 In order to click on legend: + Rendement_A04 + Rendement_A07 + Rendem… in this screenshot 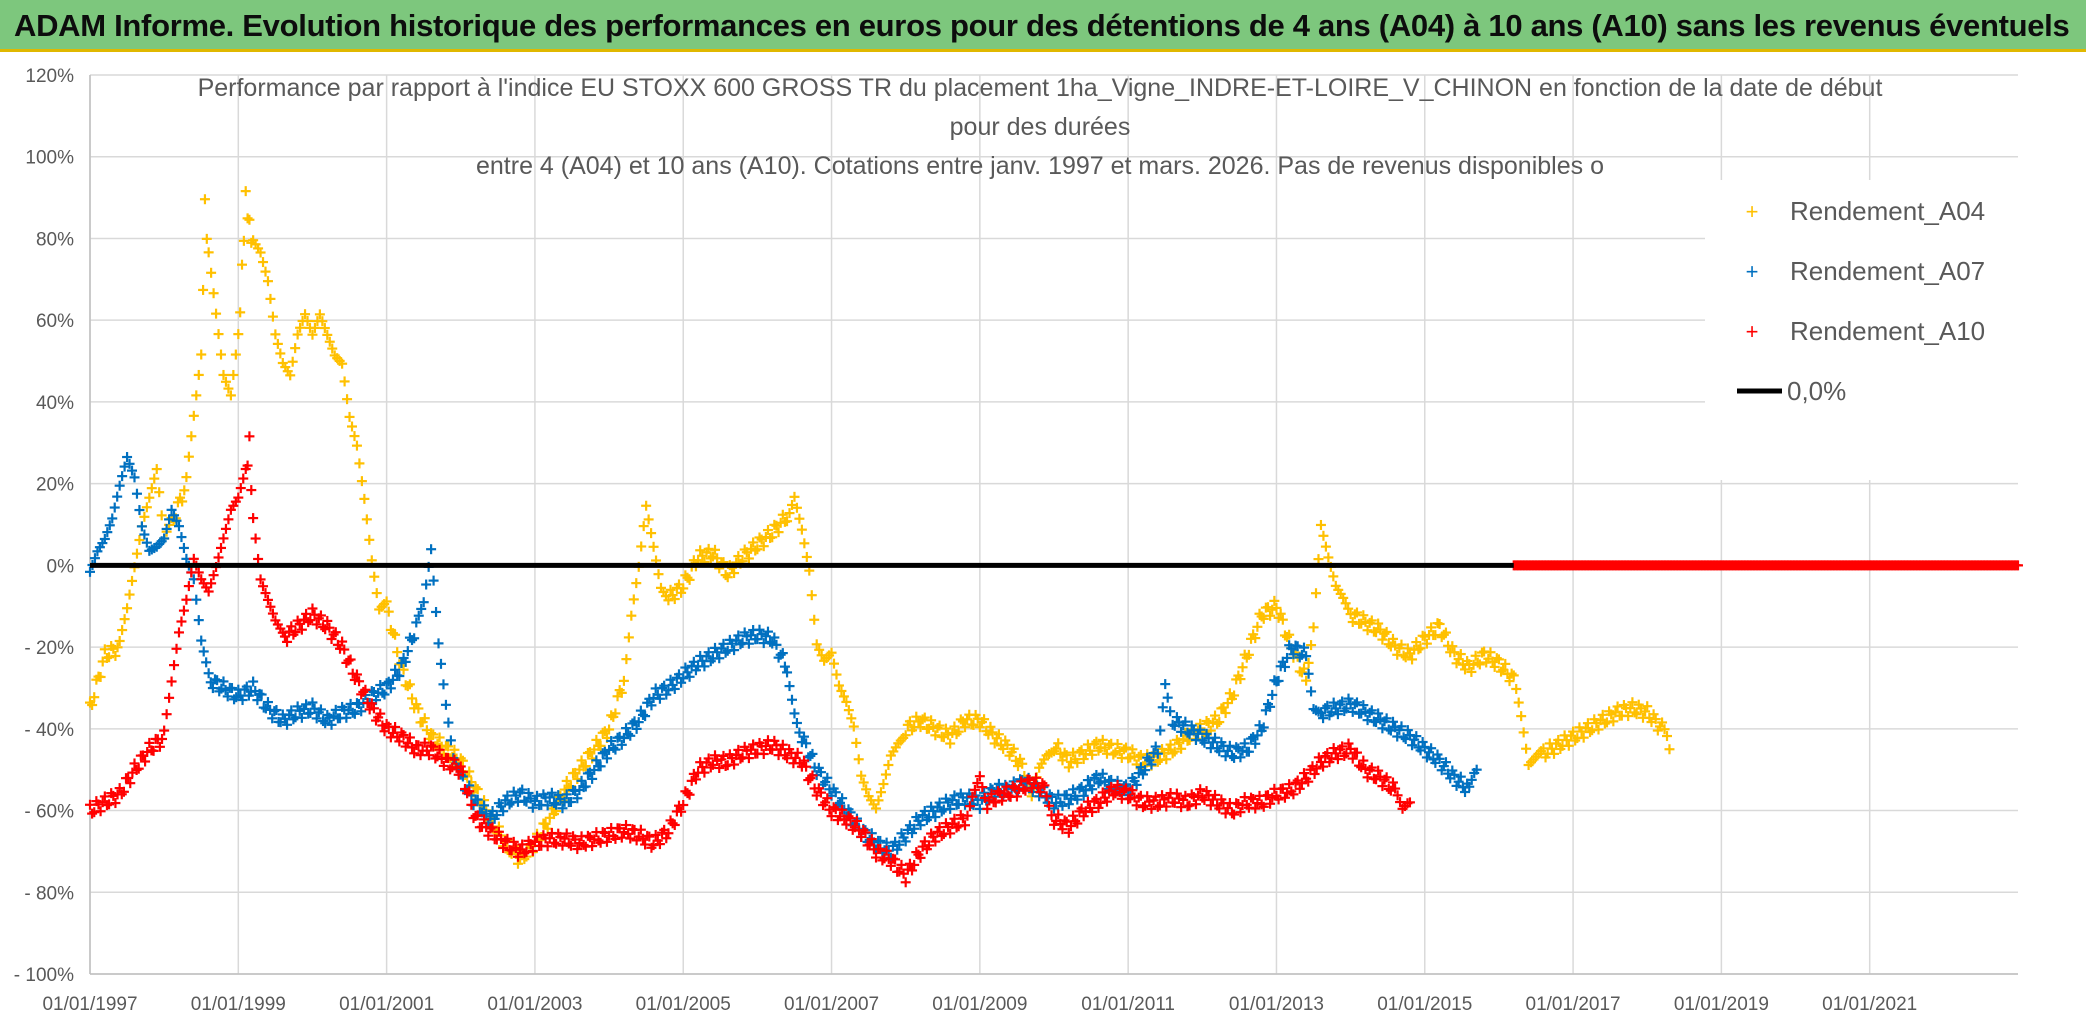, I will do `click(1877, 330)`.